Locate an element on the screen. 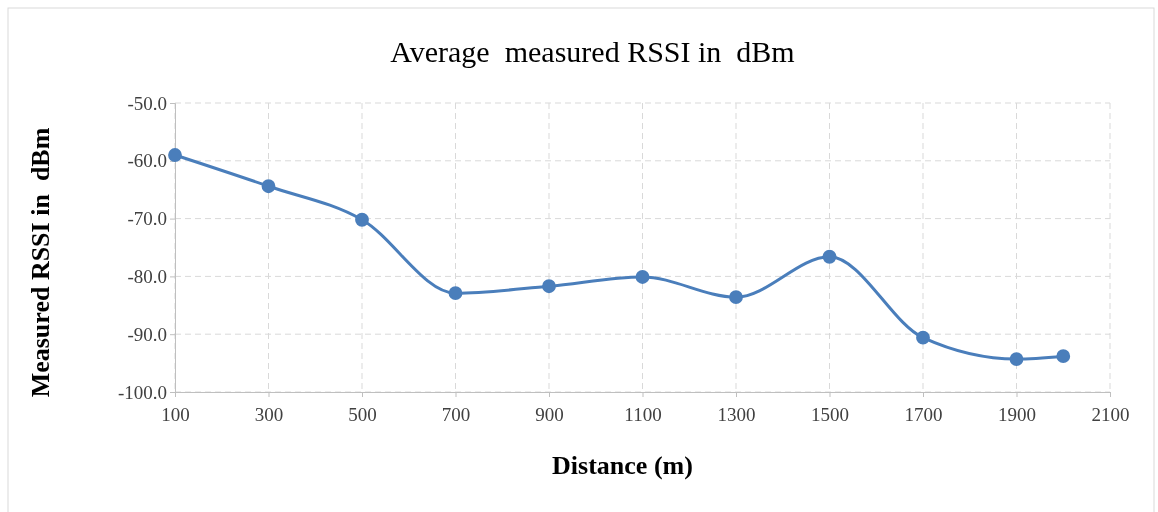  y-tick-label: -100.0 is located at coordinates (142, 392).